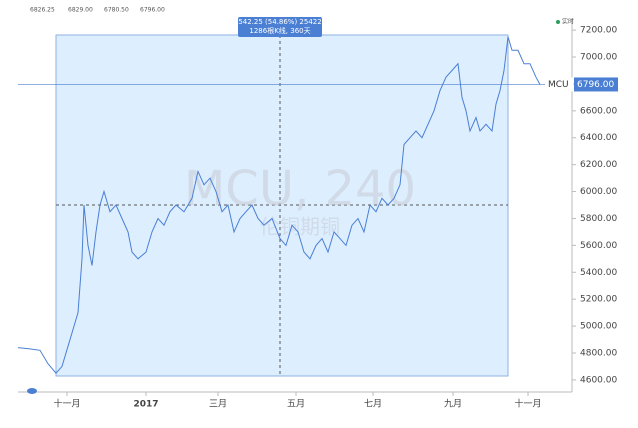  I want to click on watermark: MCU, 240, so click(300, 189).